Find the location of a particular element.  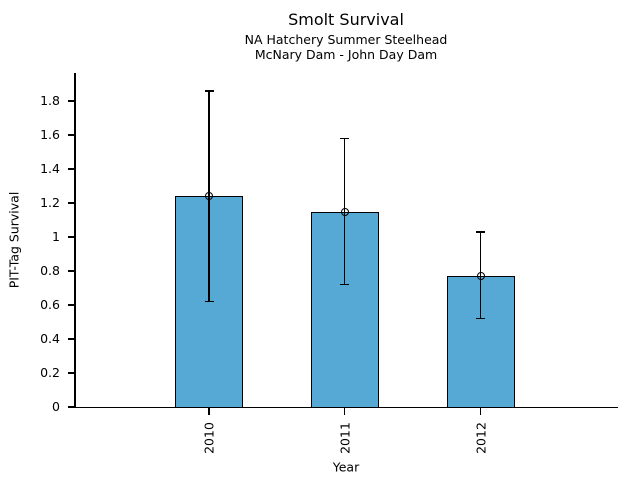

bar-2012 is located at coordinates (480, 342).